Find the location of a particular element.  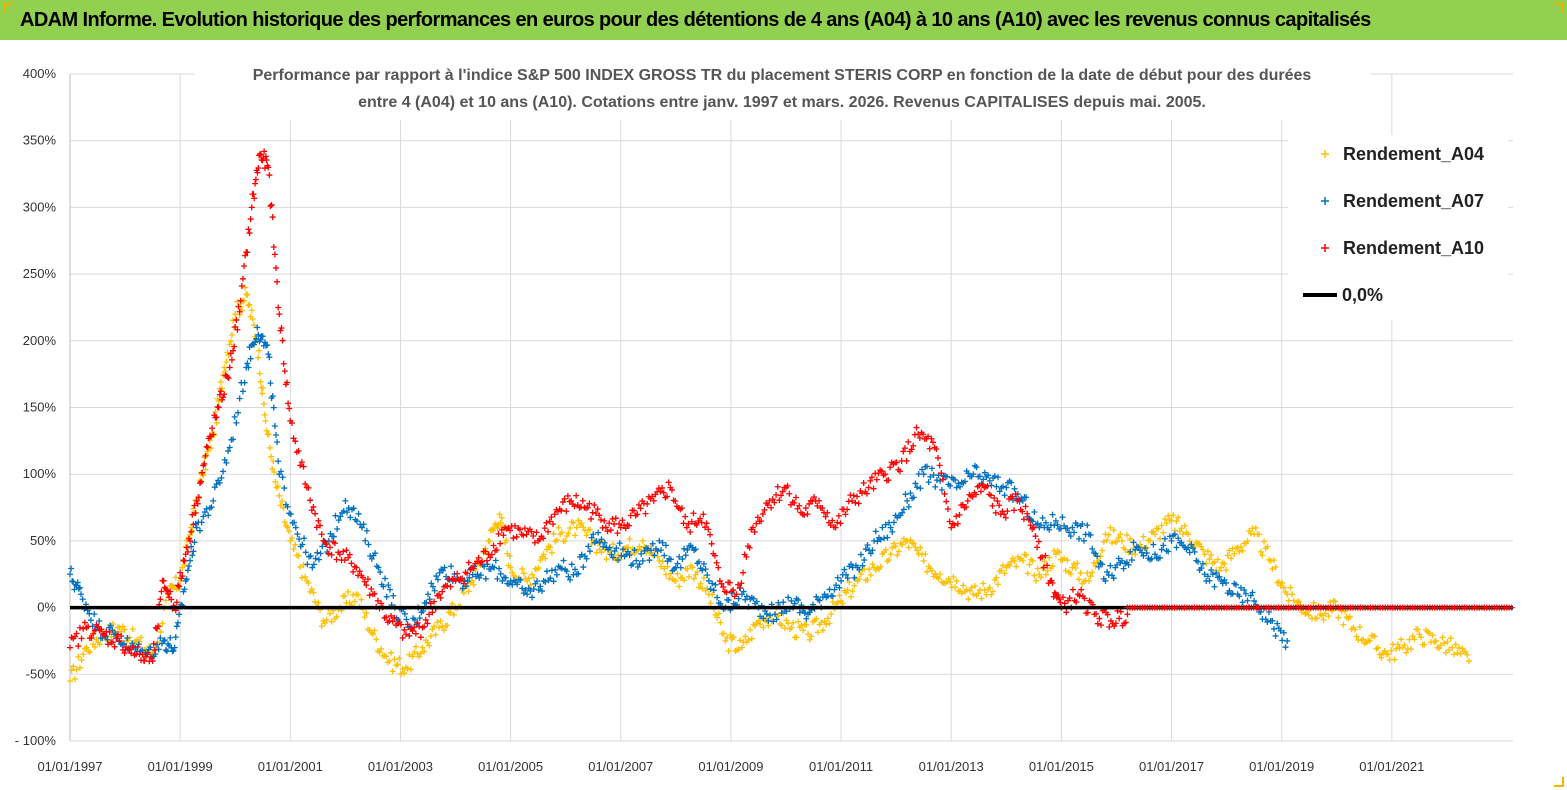

x-tick-label: 01/01/2017 is located at coordinates (1171, 766).